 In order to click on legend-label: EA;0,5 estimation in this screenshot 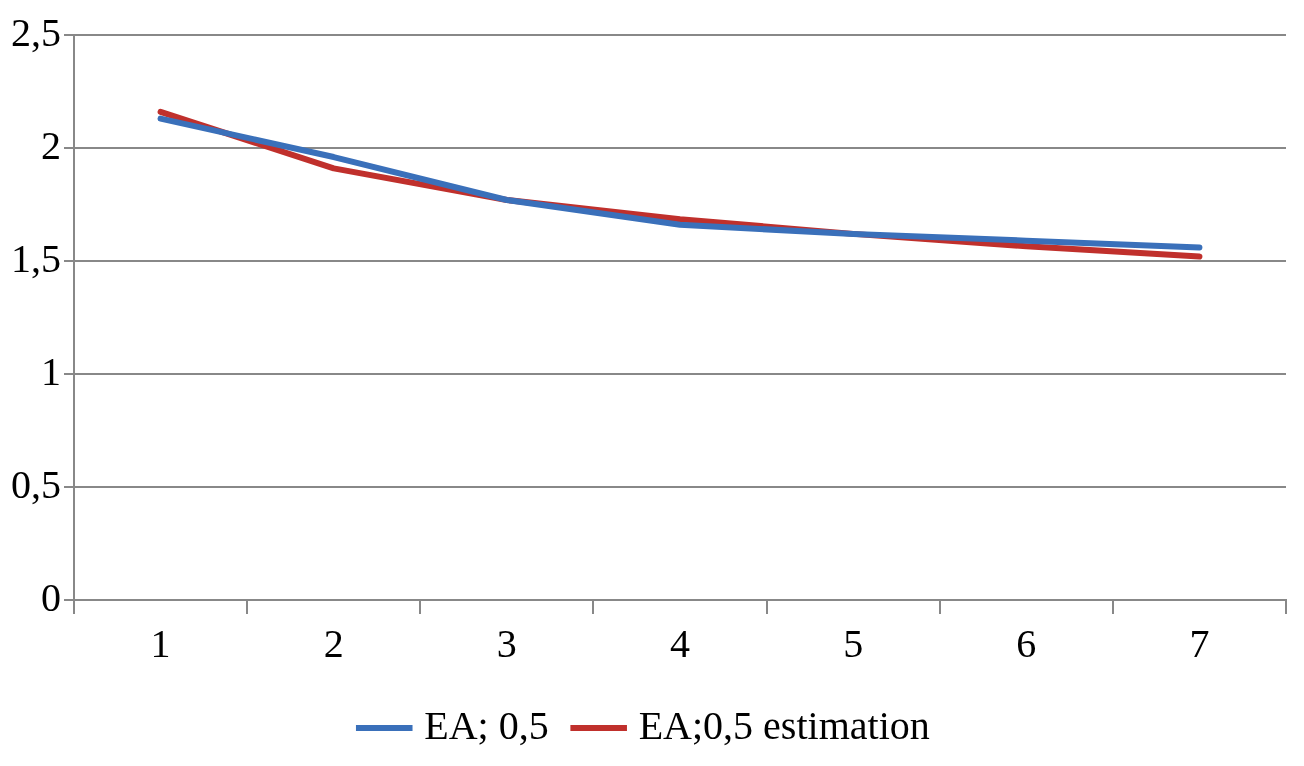, I will do `click(784, 725)`.